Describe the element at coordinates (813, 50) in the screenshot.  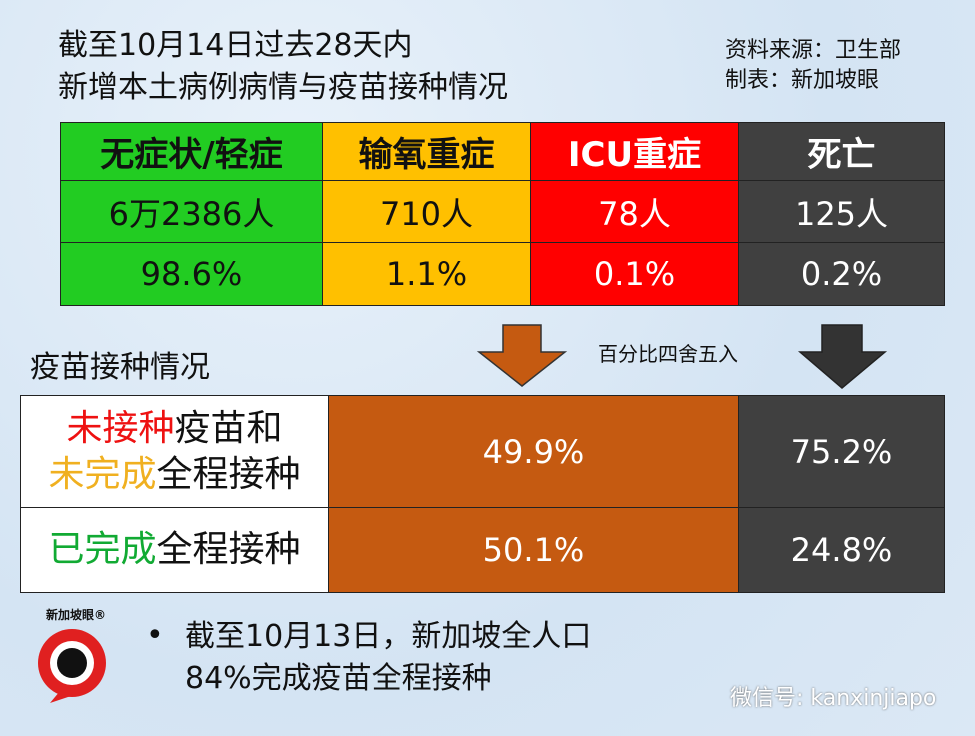
I see `source-line: 资料来源：卫生部` at that location.